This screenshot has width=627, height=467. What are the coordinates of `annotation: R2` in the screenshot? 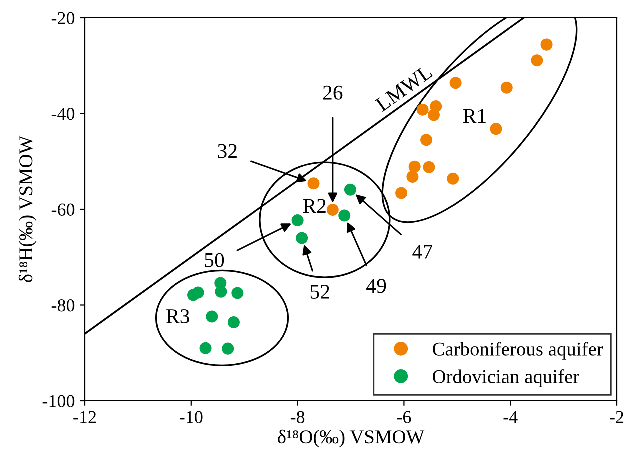 It's located at (314, 206).